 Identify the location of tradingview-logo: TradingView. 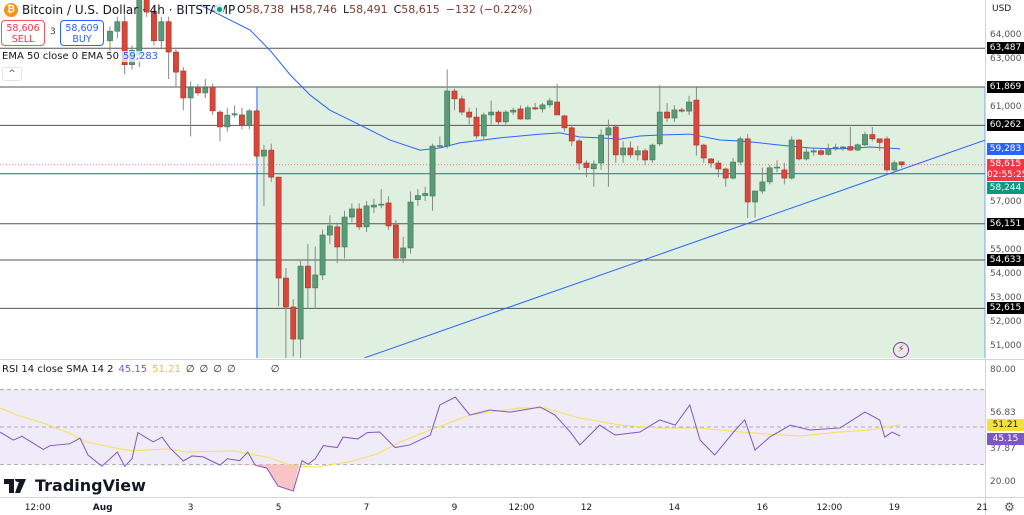
(75, 485).